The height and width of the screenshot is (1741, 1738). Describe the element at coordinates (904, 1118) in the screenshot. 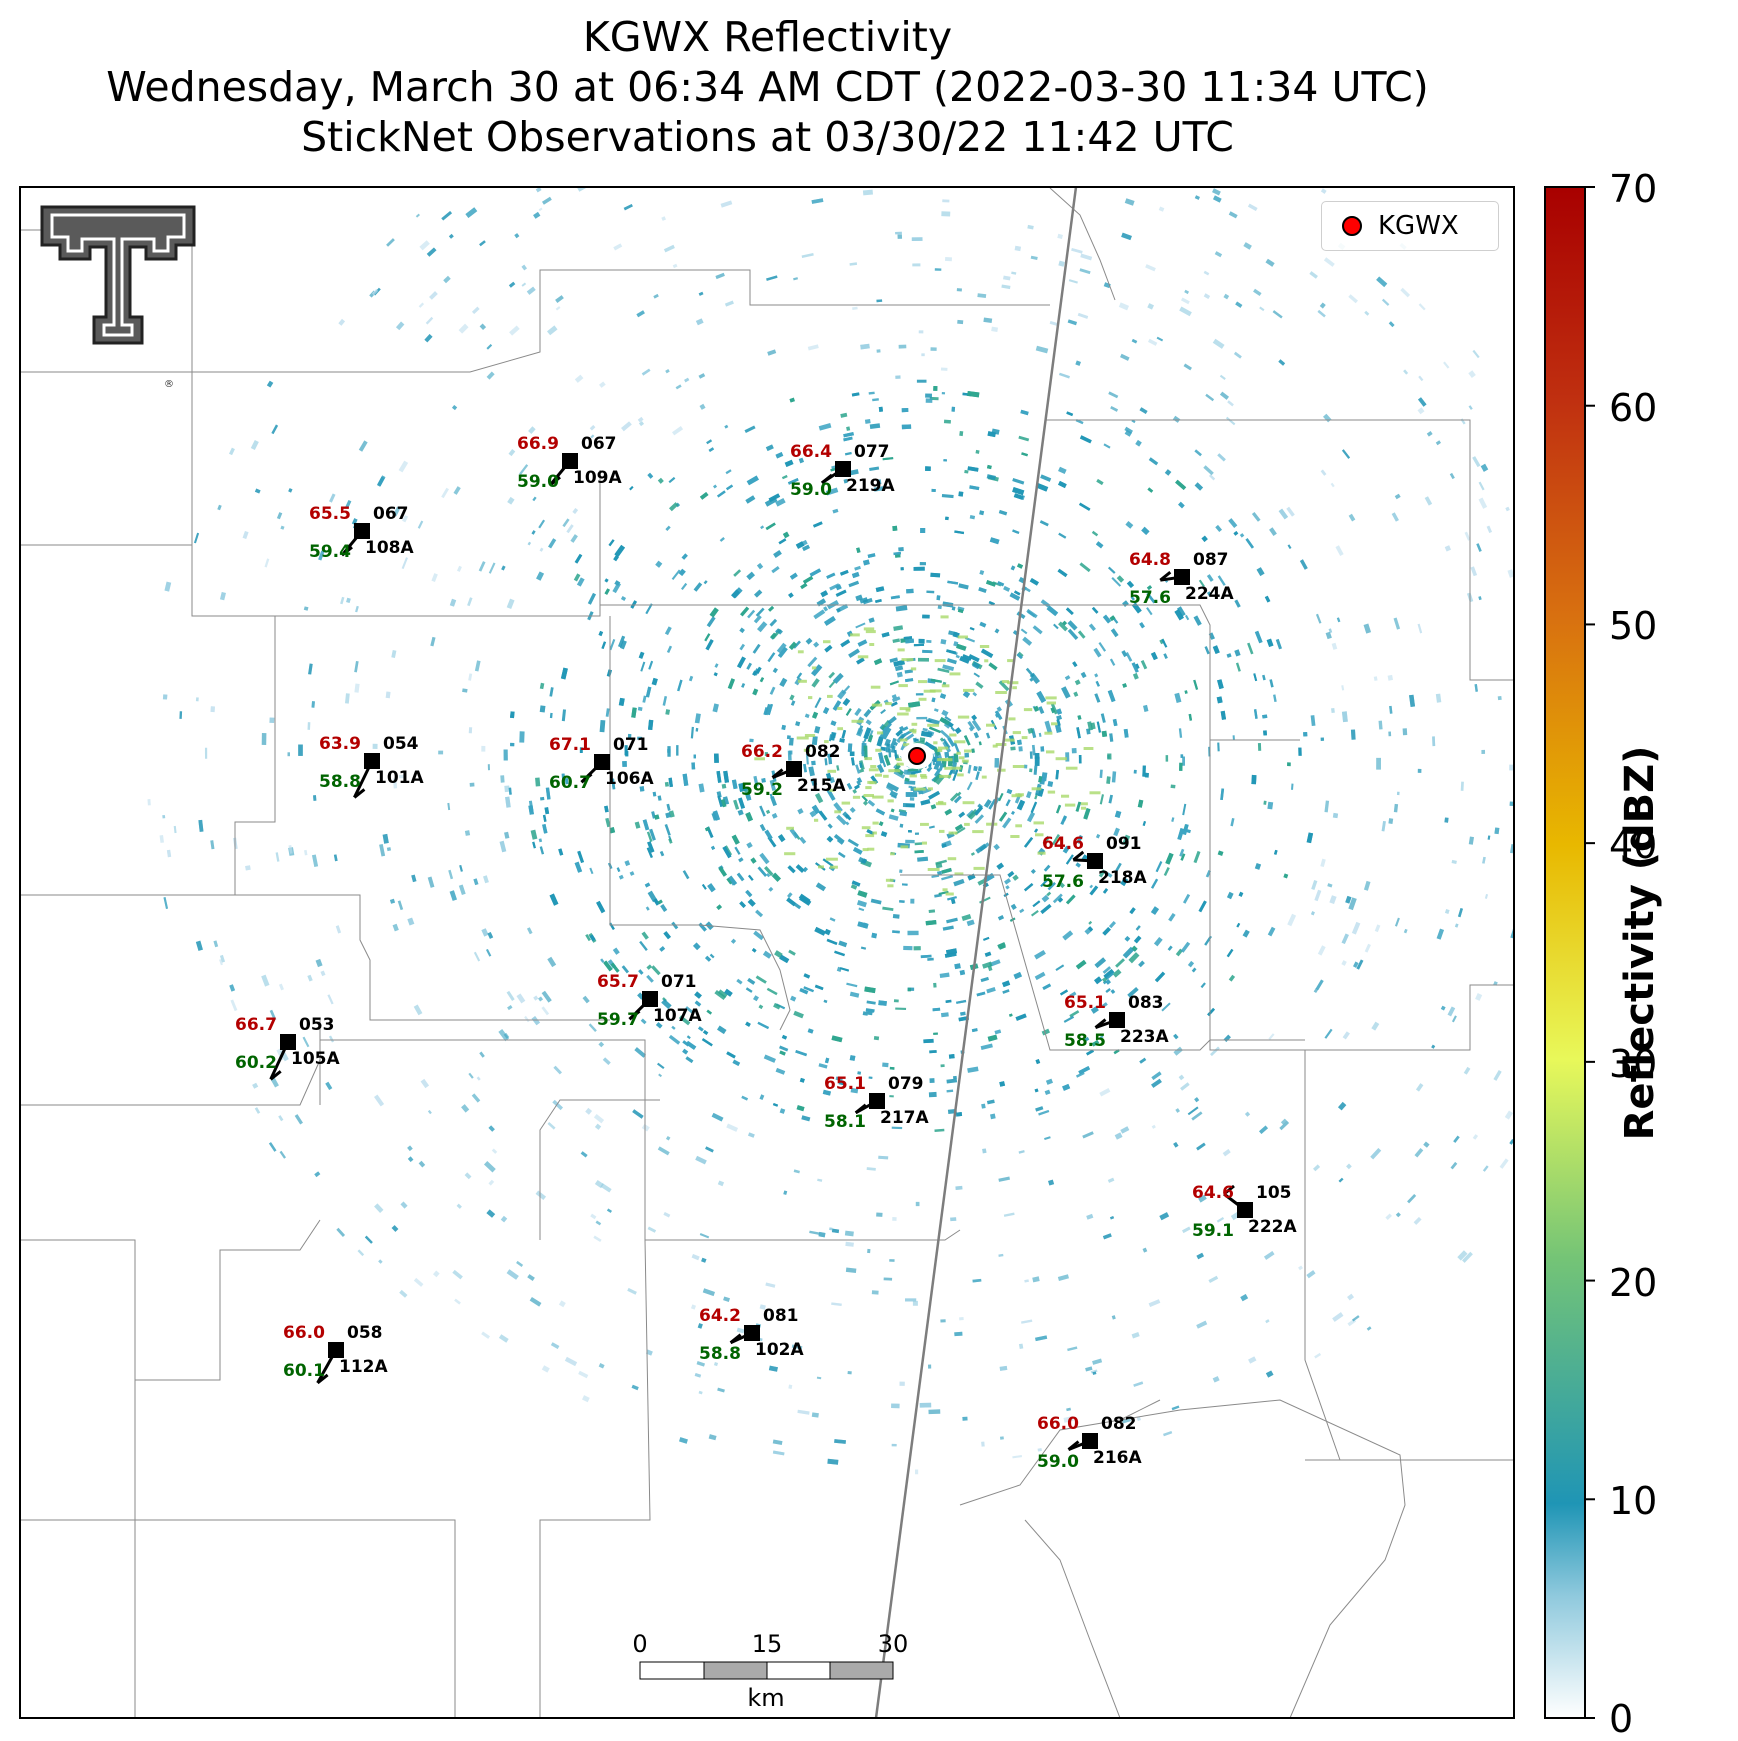

I see `station-id: 217A` at that location.